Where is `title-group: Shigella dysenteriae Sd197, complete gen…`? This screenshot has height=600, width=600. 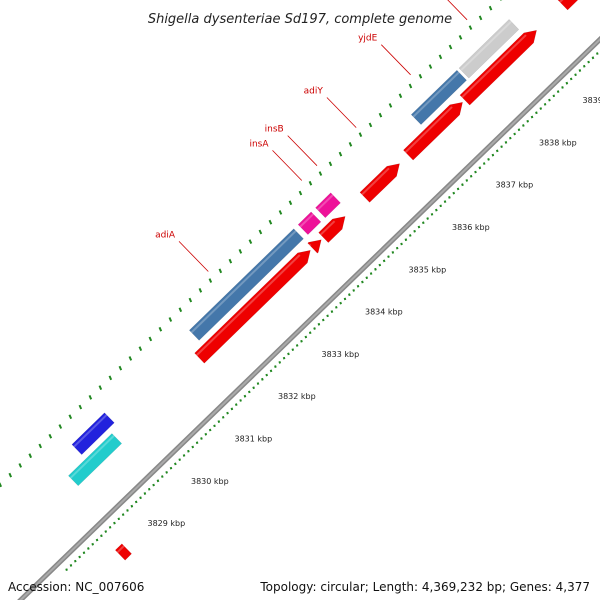 title-group: Shigella dysenteriae Sd197, complete gen… is located at coordinates (300, 19).